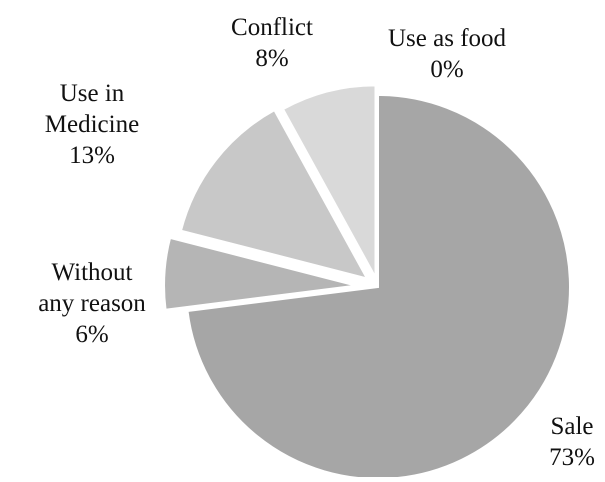 The height and width of the screenshot is (482, 605). I want to click on data-label-without-any-reason: Without any reason 6%, so click(92, 303).